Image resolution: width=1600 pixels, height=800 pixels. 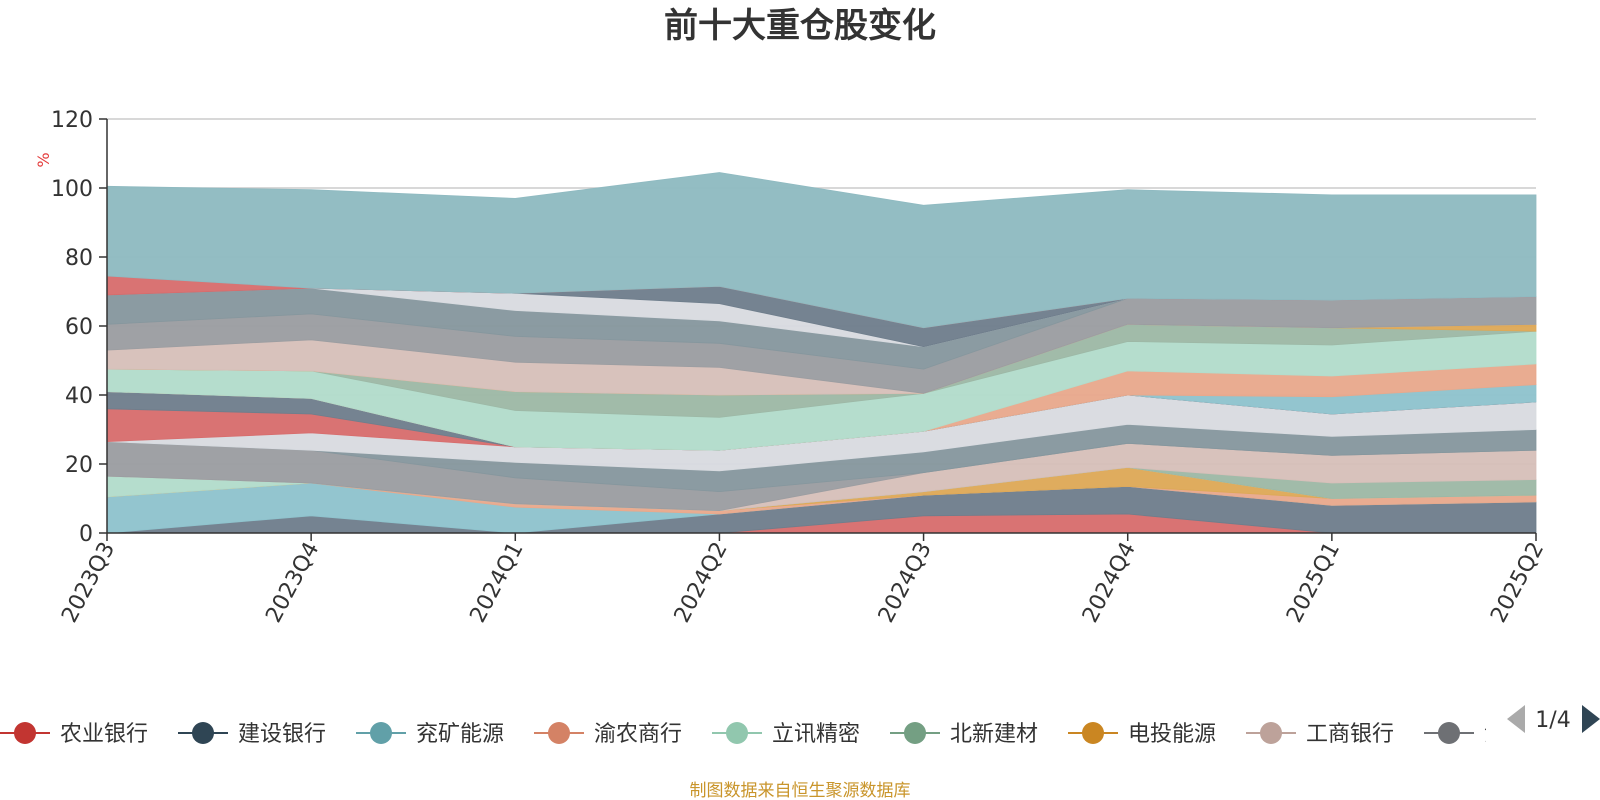 What do you see at coordinates (72, 120) in the screenshot?
I see `y-tick-label: 120` at bounding box center [72, 120].